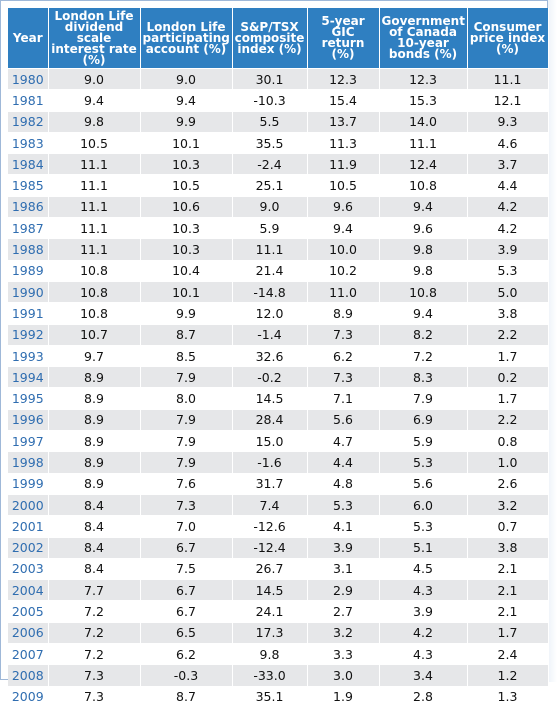 The height and width of the screenshot is (707, 557). Describe the element at coordinates (423, 313) in the screenshot. I see `gov-bonds-cell: 9.4` at that location.